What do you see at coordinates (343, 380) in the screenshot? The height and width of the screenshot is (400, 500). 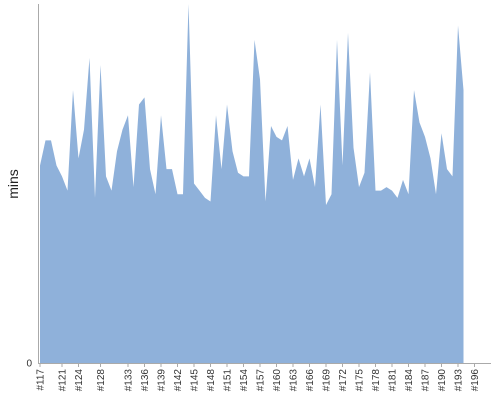 I see `x-tick-label: #172` at bounding box center [343, 380].